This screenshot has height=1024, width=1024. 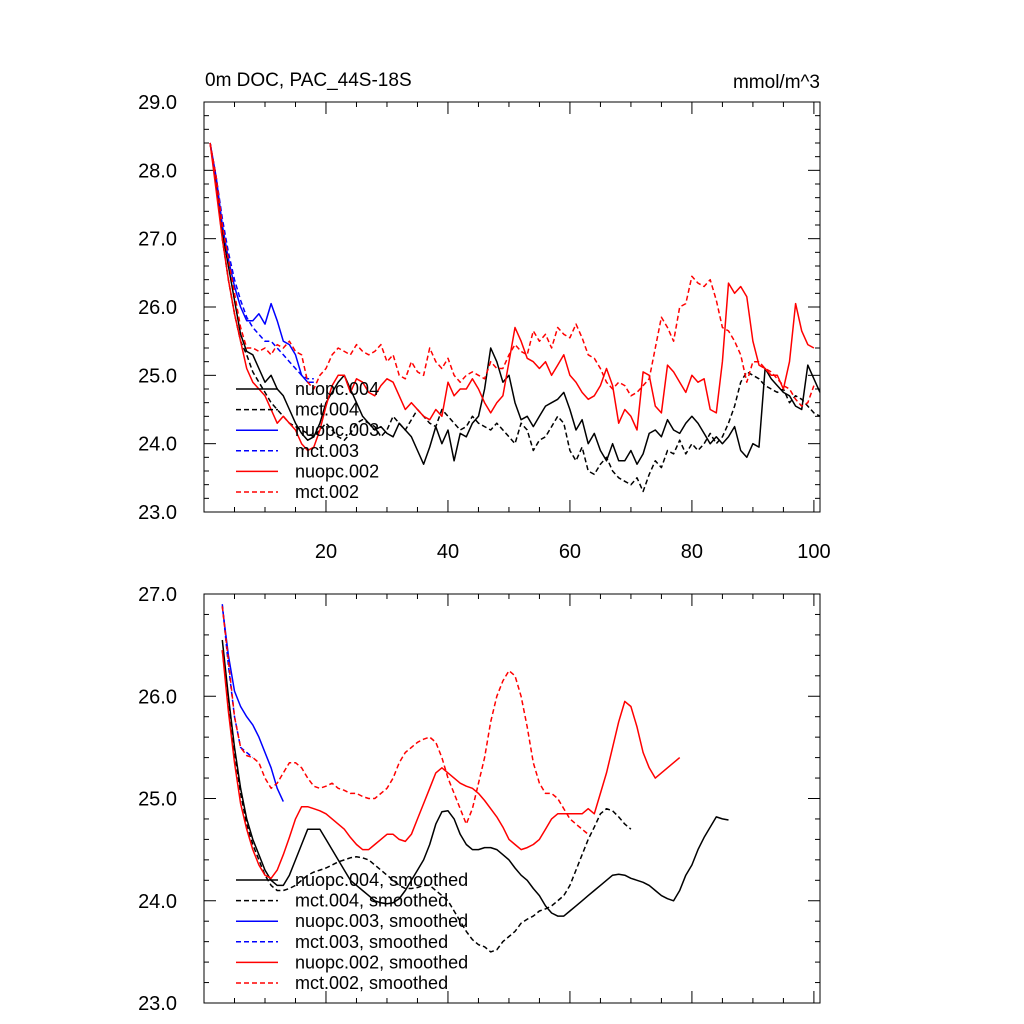 What do you see at coordinates (381, 921) in the screenshot?
I see `legend-label: nuopc.003, smoothed` at bounding box center [381, 921].